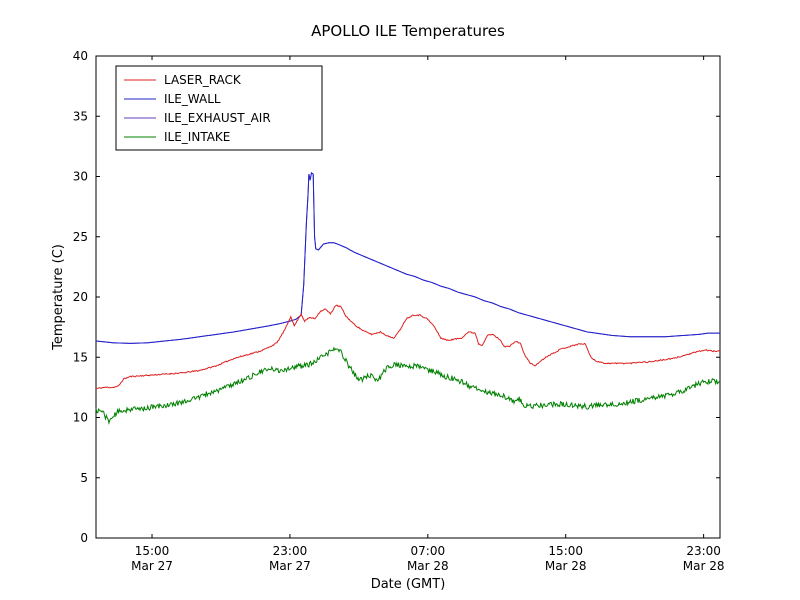 This screenshot has height=600, width=800. I want to click on y-tick-label: 30, so click(80, 177).